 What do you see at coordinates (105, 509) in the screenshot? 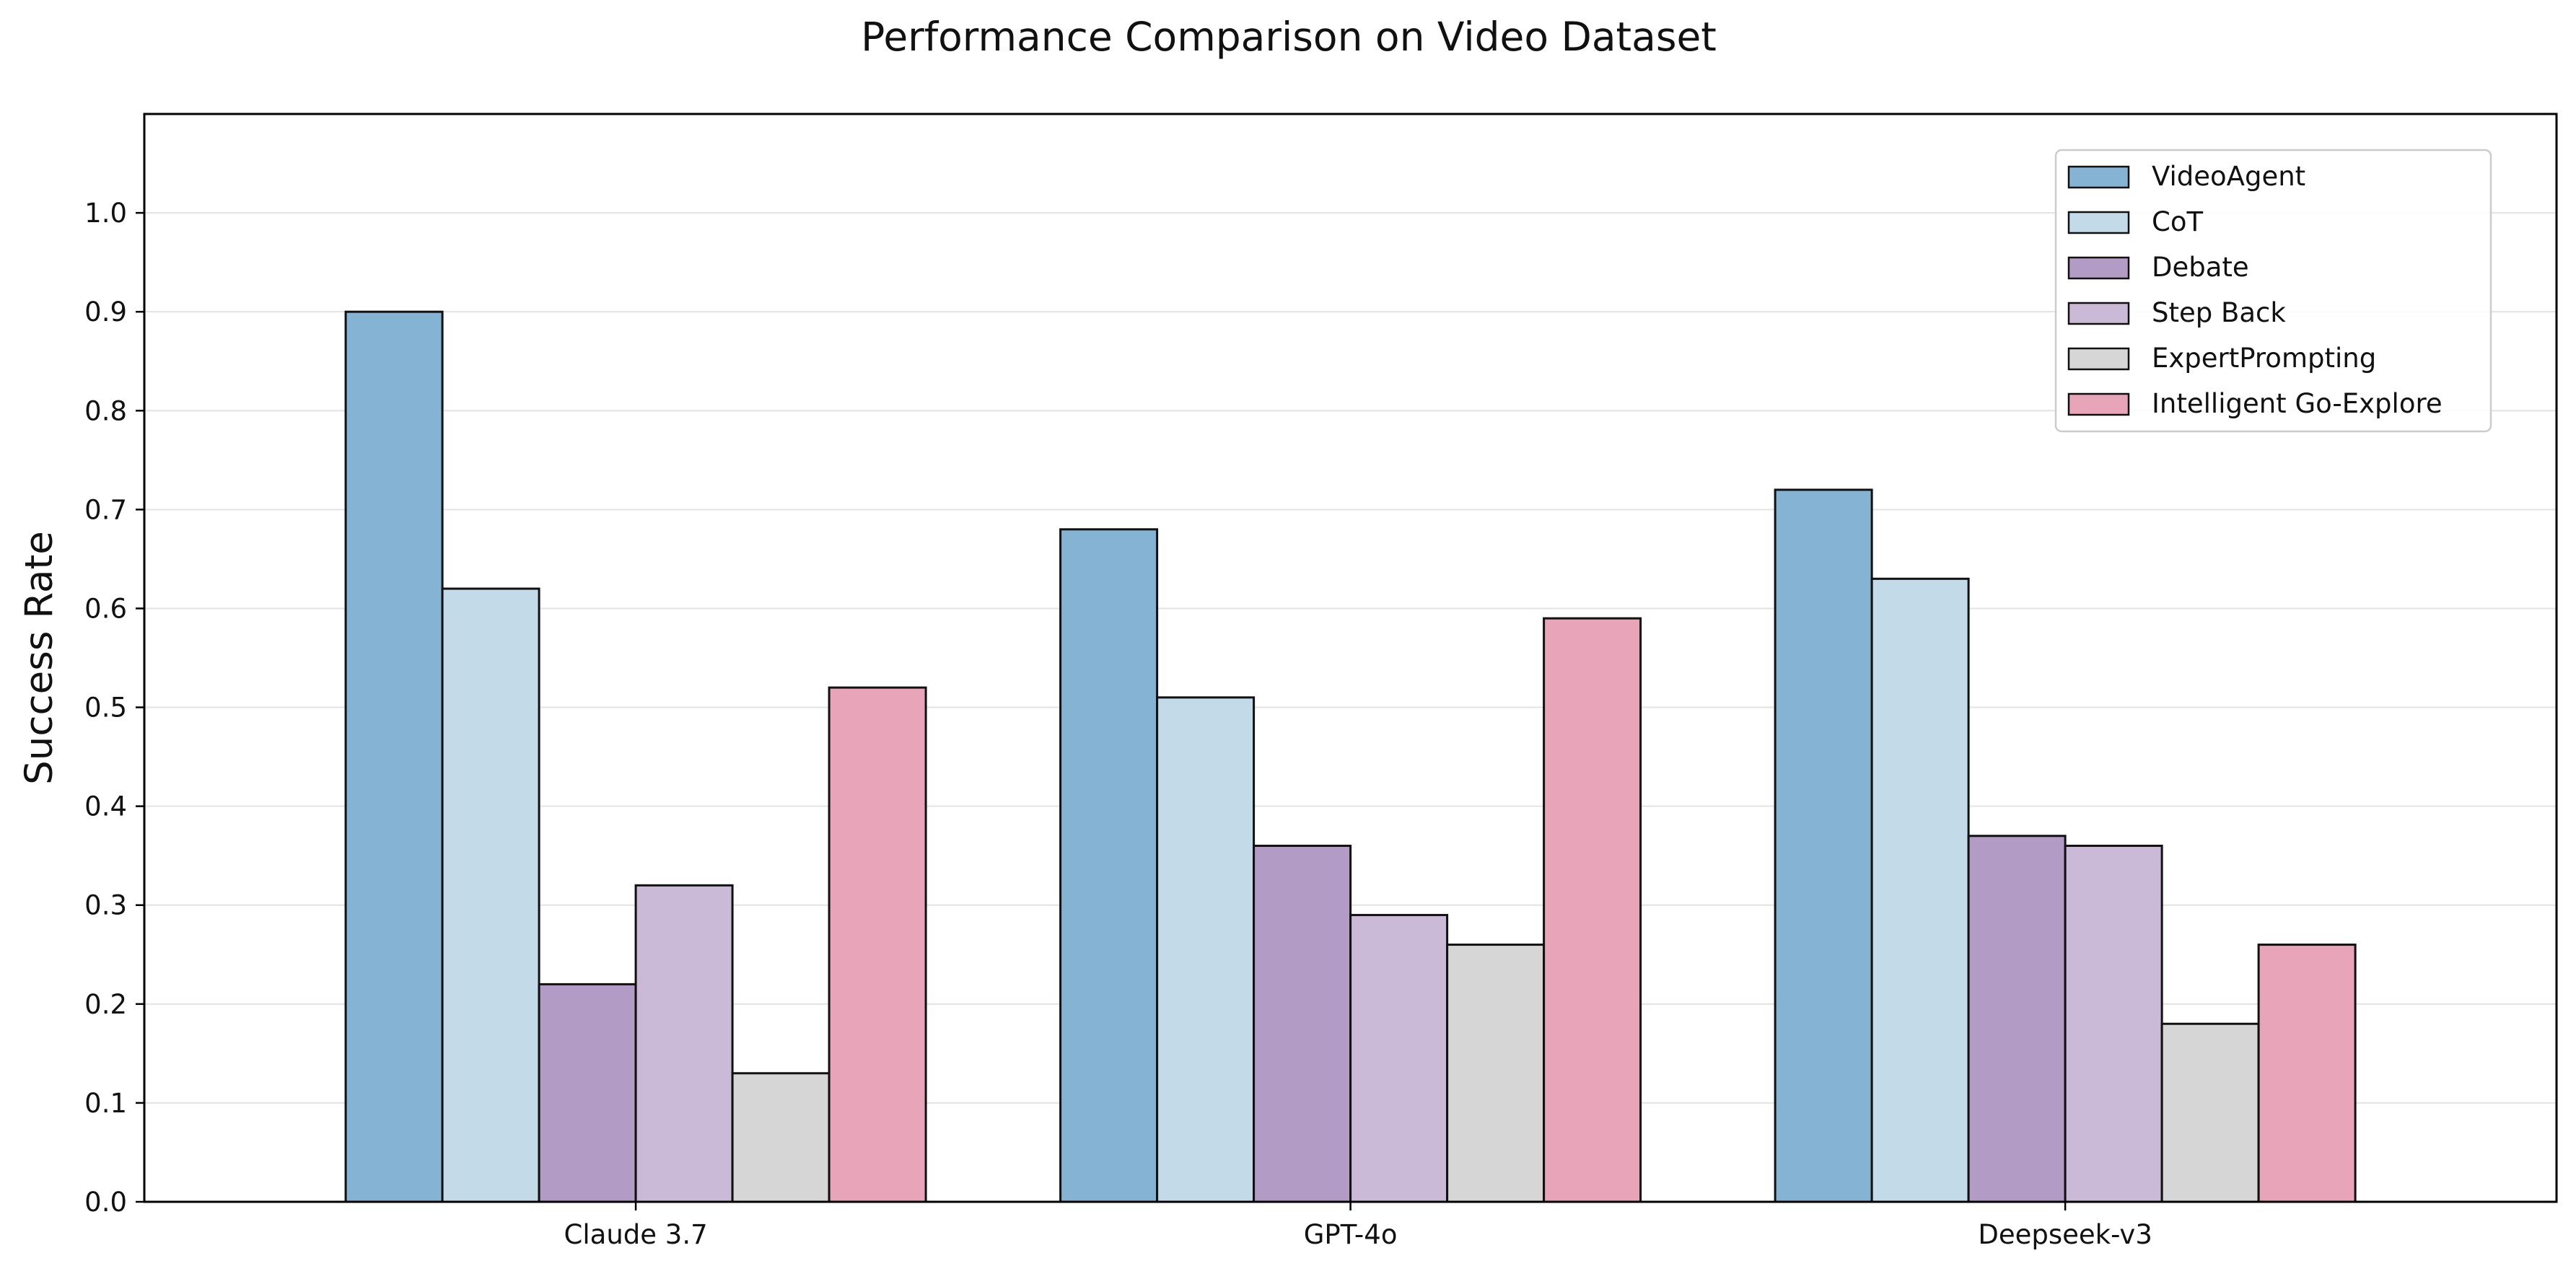
I see `y-tick-label: 0.7` at bounding box center [105, 509].